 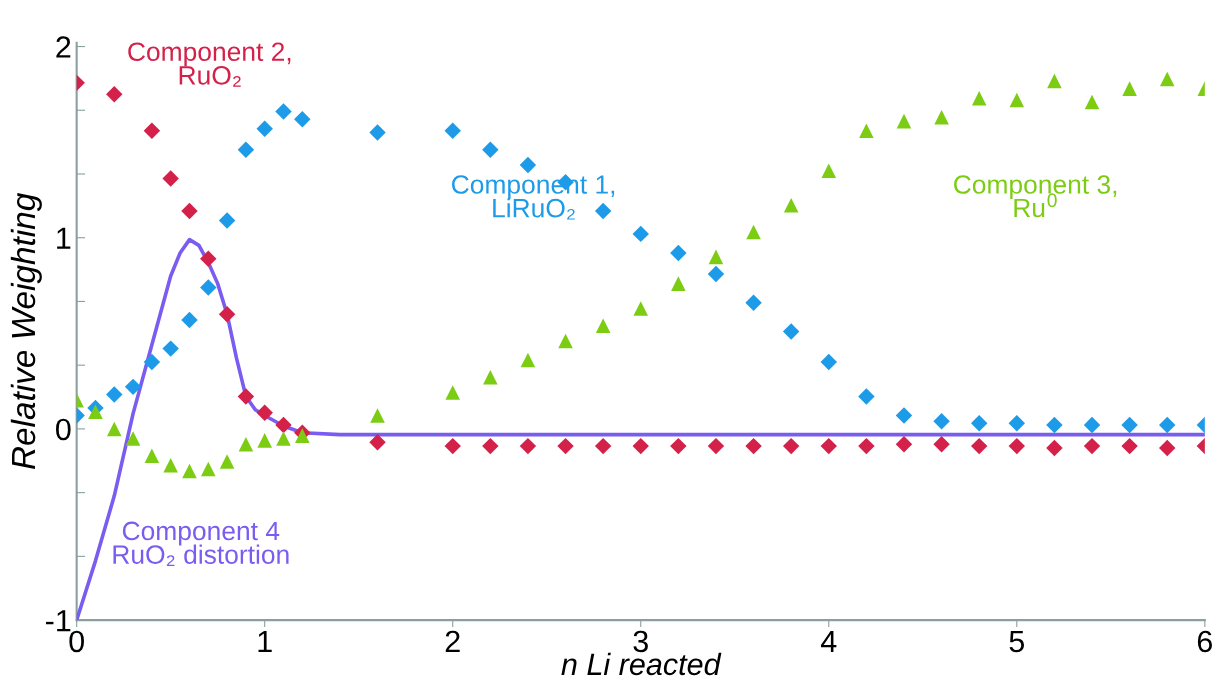 What do you see at coordinates (26, 331) in the screenshot?
I see `y-axis-title: Relative Weighting` at bounding box center [26, 331].